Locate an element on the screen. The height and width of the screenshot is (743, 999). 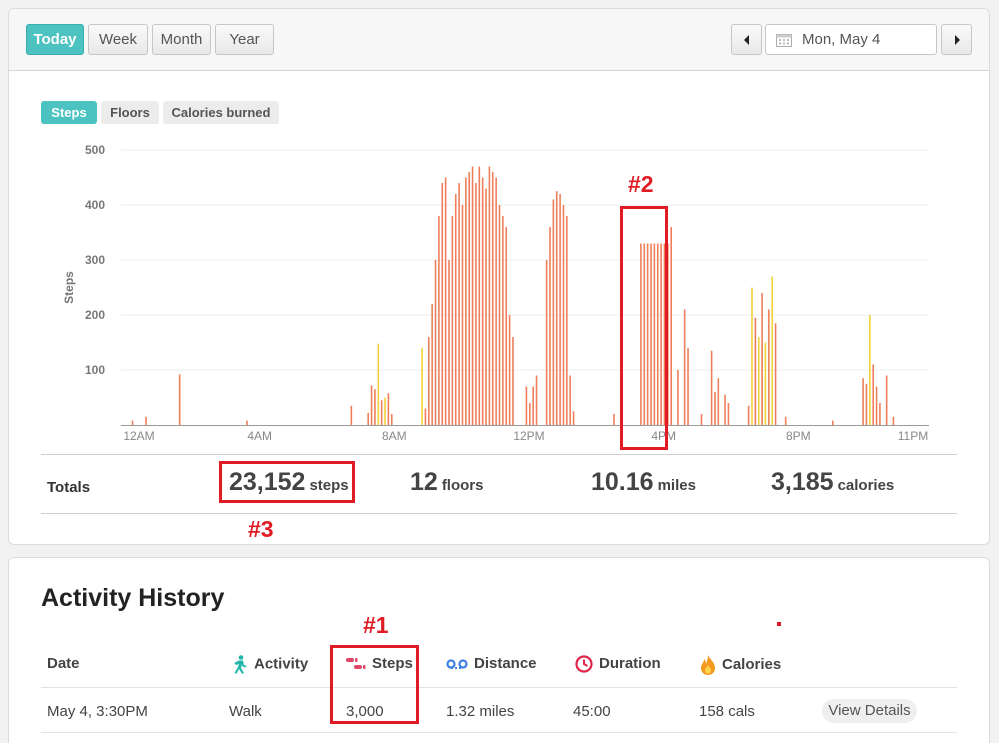
calendar-icon is located at coordinates (784, 40).